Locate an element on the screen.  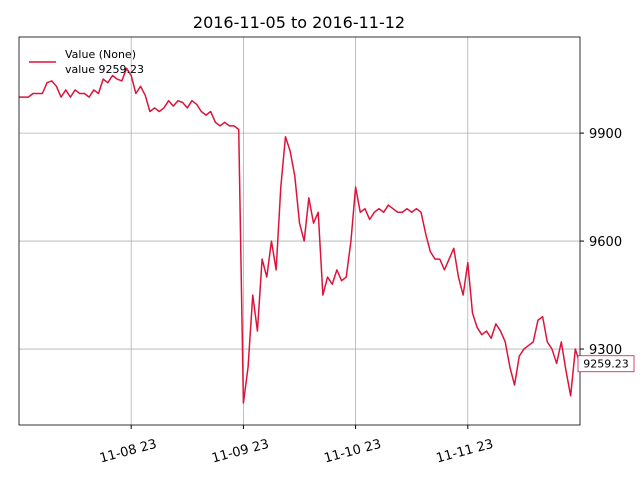
y-tick-label: 9300 is located at coordinates (605, 350).